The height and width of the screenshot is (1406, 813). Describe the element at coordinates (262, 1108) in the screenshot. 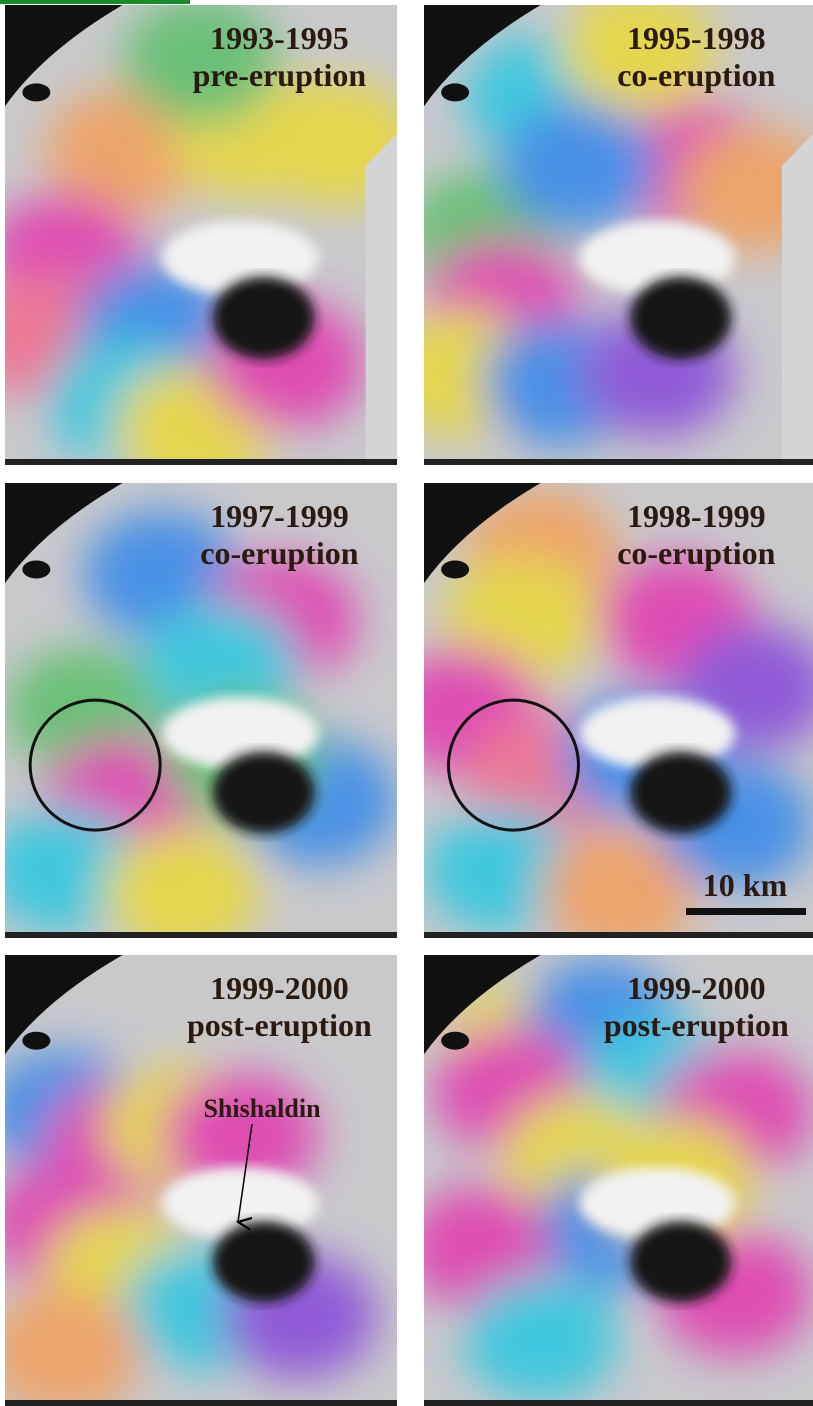

I see `volcano-label: Shishaldin` at that location.